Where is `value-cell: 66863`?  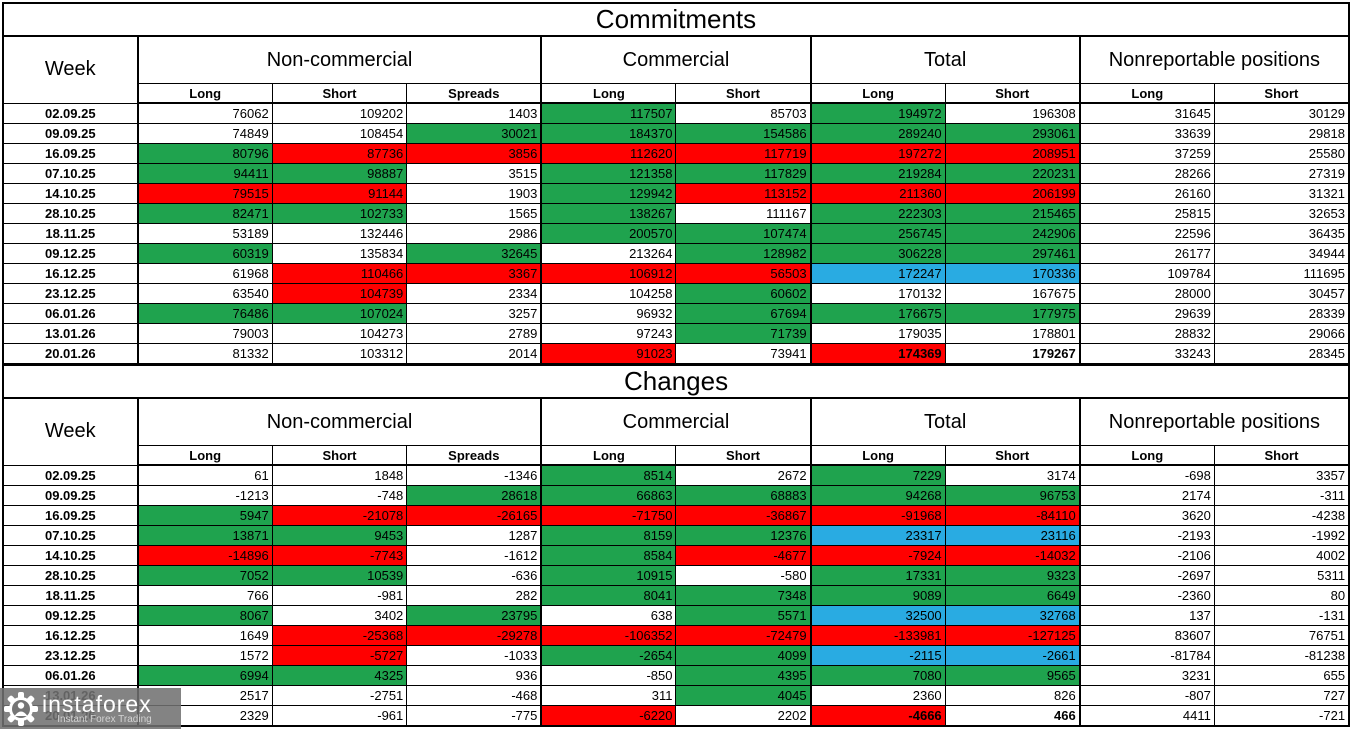
value-cell: 66863 is located at coordinates (608, 495).